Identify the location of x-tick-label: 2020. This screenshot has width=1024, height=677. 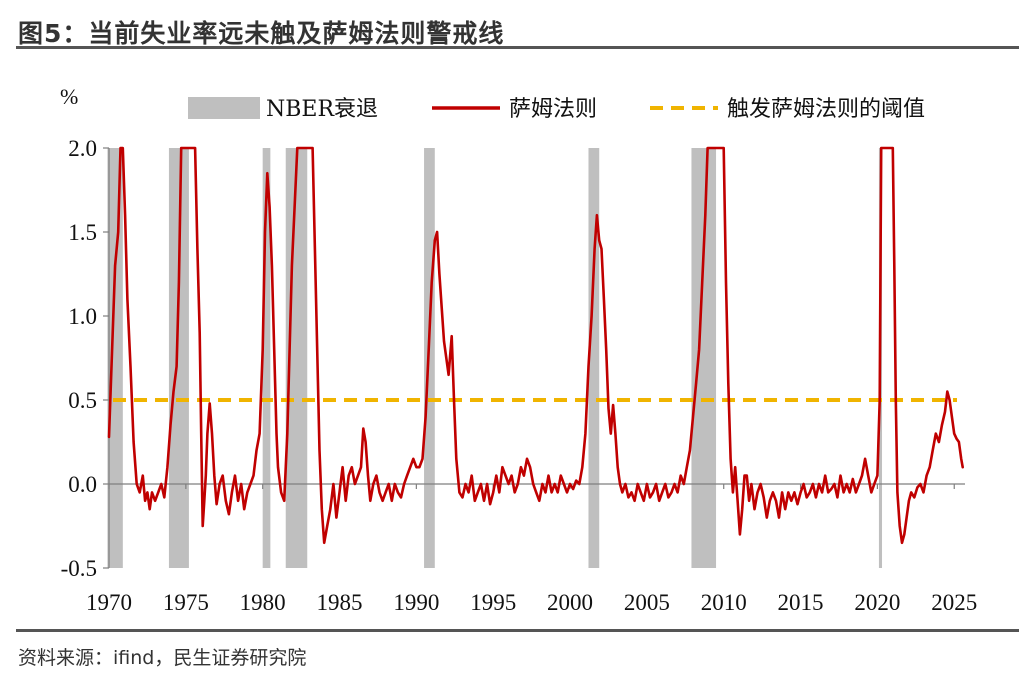
(877, 602).